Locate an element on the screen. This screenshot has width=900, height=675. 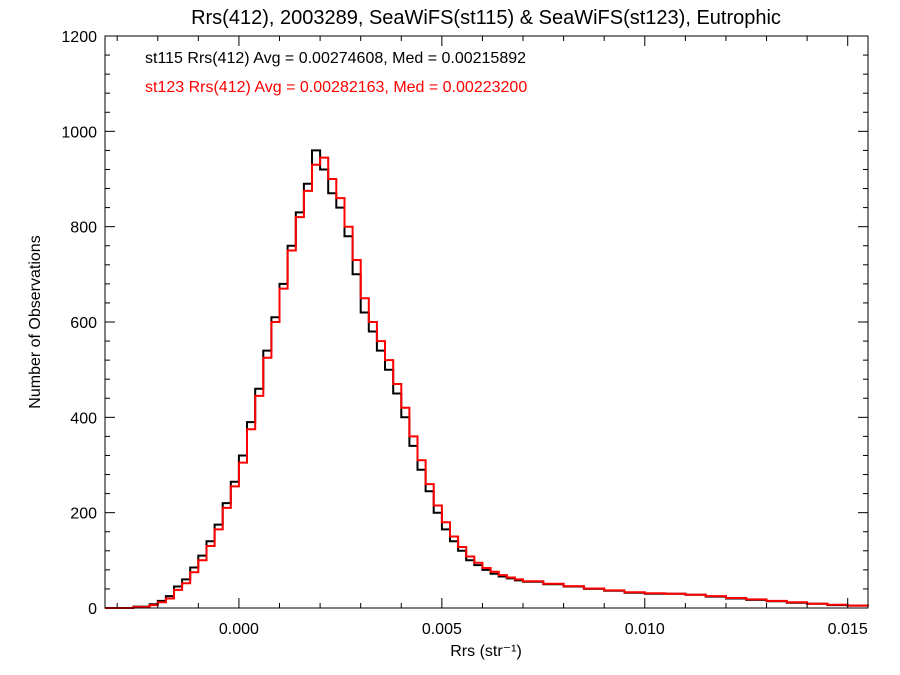
y-tick-label: 400 is located at coordinates (83, 418).